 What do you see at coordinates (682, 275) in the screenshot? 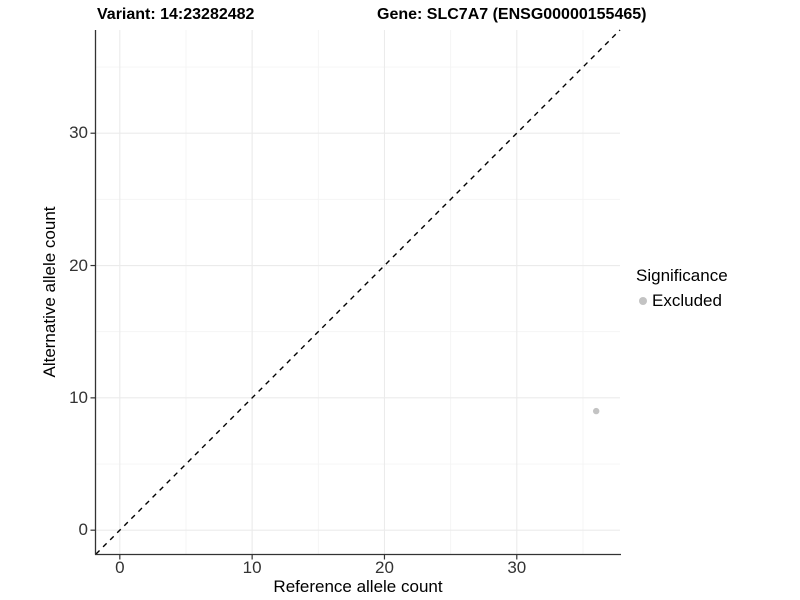
I see `legend-title: Significance` at bounding box center [682, 275].